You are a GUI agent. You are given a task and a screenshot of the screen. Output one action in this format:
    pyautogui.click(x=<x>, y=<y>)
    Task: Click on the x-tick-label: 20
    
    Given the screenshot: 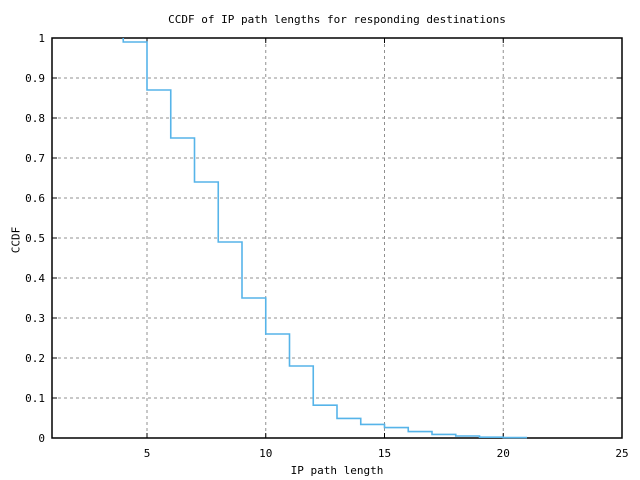 What is the action you would take?
    pyautogui.click(x=503, y=453)
    